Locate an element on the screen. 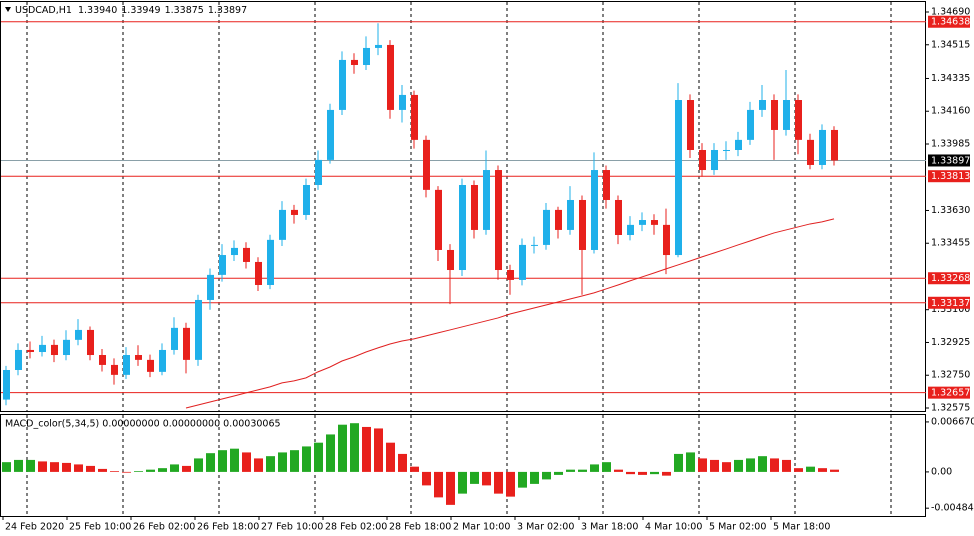  x-tick-label: 25 Feb 10:00 is located at coordinates (100, 527).